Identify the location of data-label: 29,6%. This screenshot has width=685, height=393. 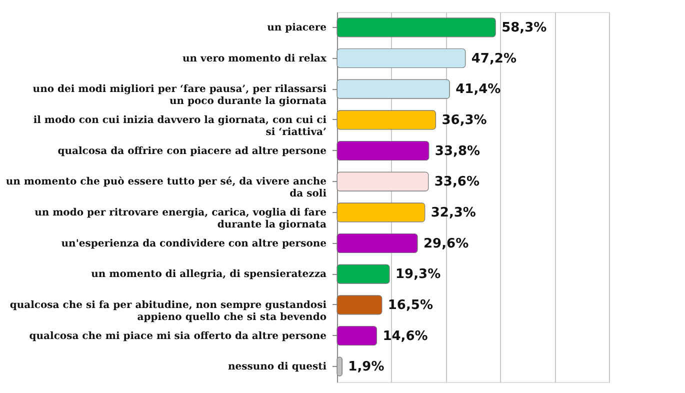
(446, 244).